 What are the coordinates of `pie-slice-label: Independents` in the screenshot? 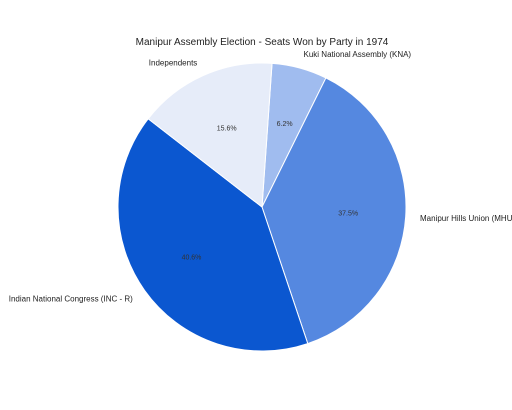 It's located at (173, 62).